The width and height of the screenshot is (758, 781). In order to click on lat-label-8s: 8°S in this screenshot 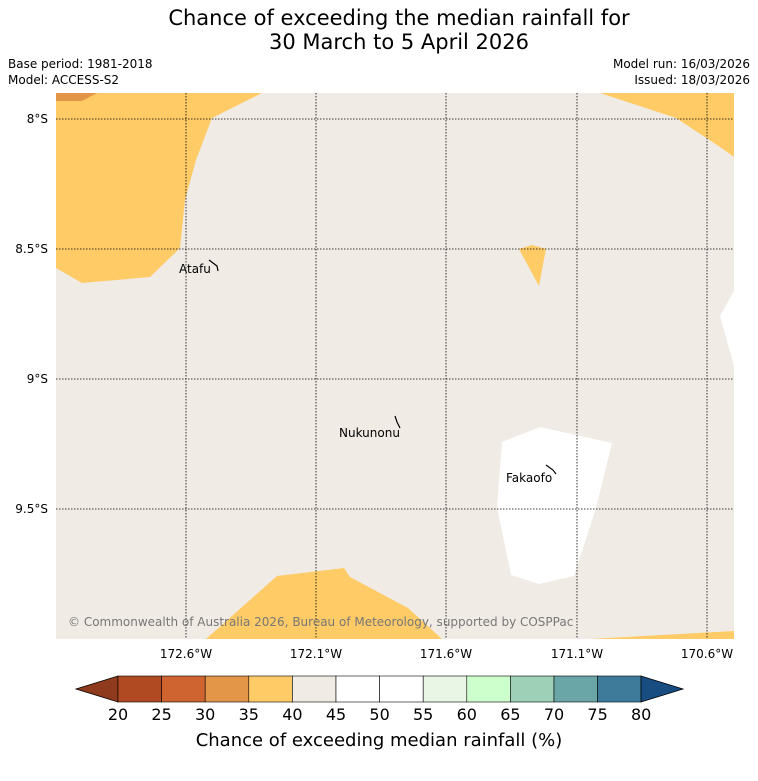, I will do `click(37, 119)`.